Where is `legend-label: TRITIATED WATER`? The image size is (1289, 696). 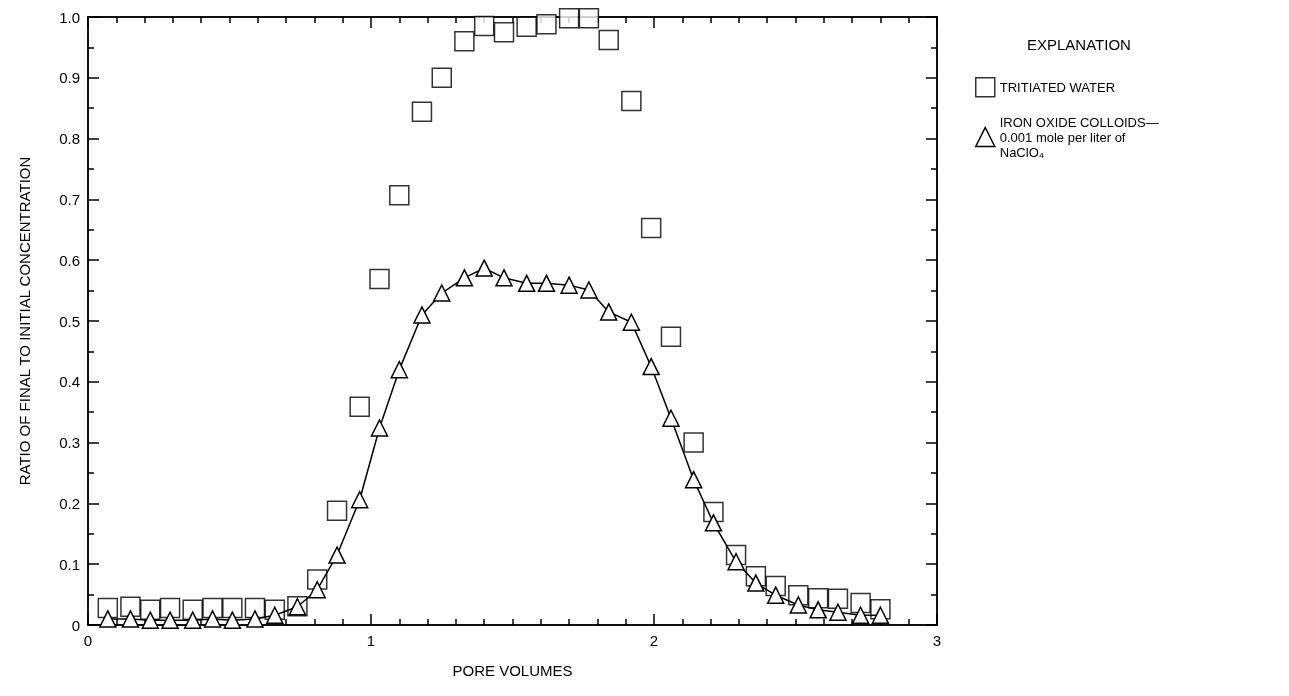
legend-label: TRITIATED WATER is located at coordinates (1057, 87).